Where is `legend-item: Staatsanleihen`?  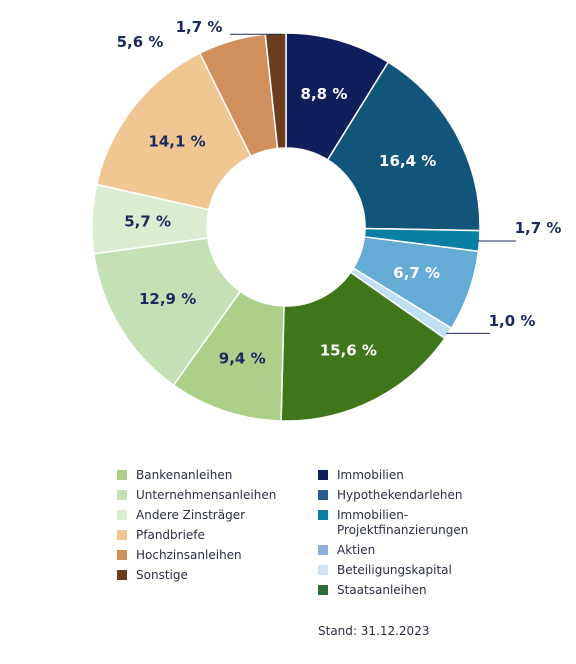
legend-item: Staatsanleihen is located at coordinates (418, 590).